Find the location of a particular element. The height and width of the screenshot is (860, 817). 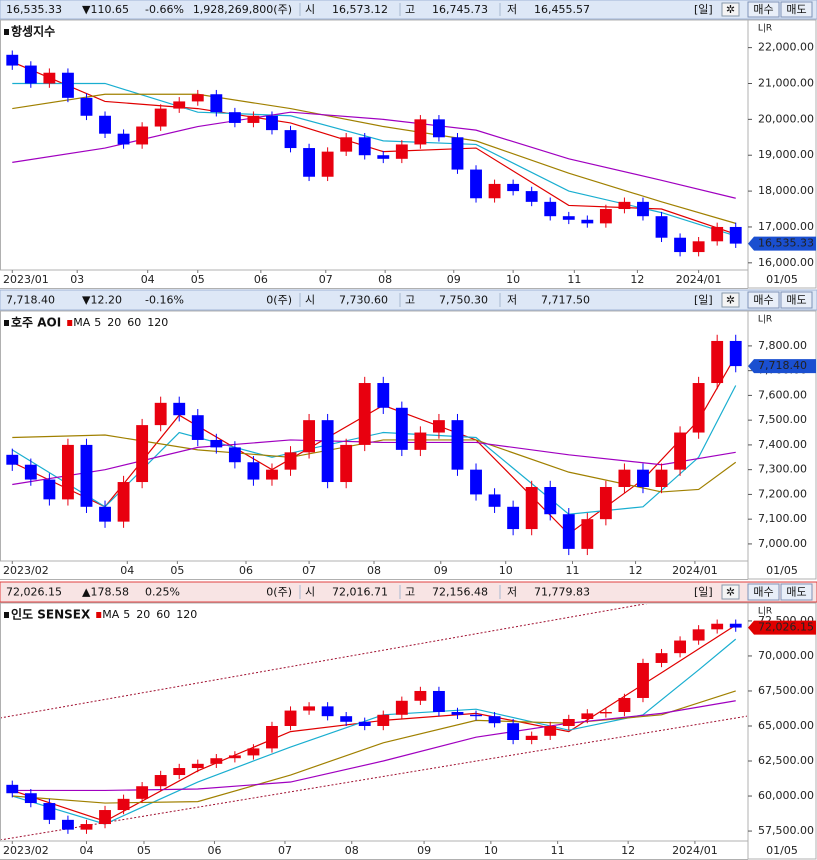

header-low: 7,717.50 is located at coordinates (565, 300).